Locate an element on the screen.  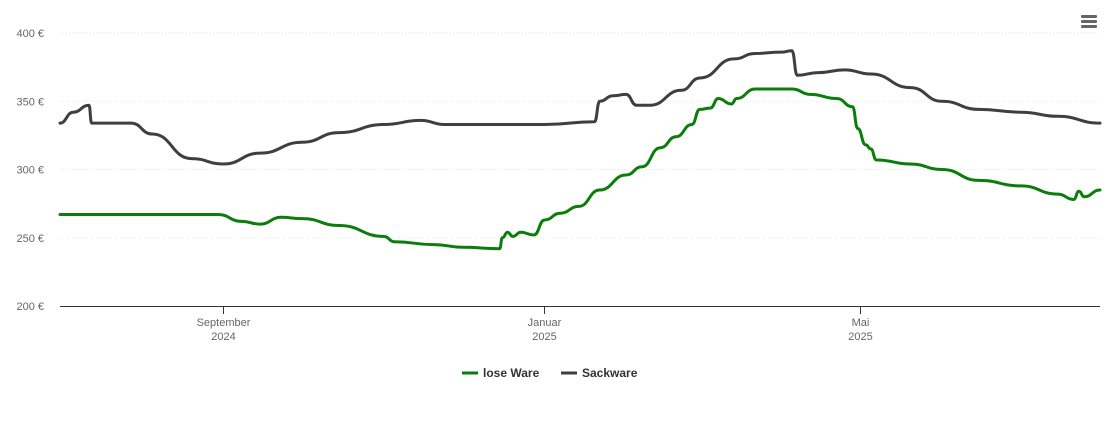
y-axis-ticks: 200 € 250 € 300 € 350 € 400 € is located at coordinates (30, 170).